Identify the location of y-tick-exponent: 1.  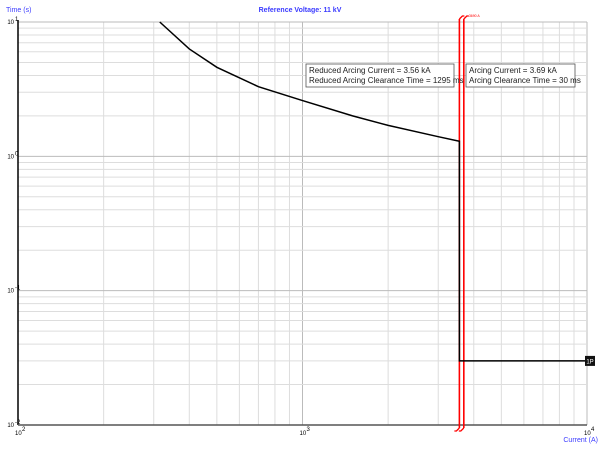
(17, 20).